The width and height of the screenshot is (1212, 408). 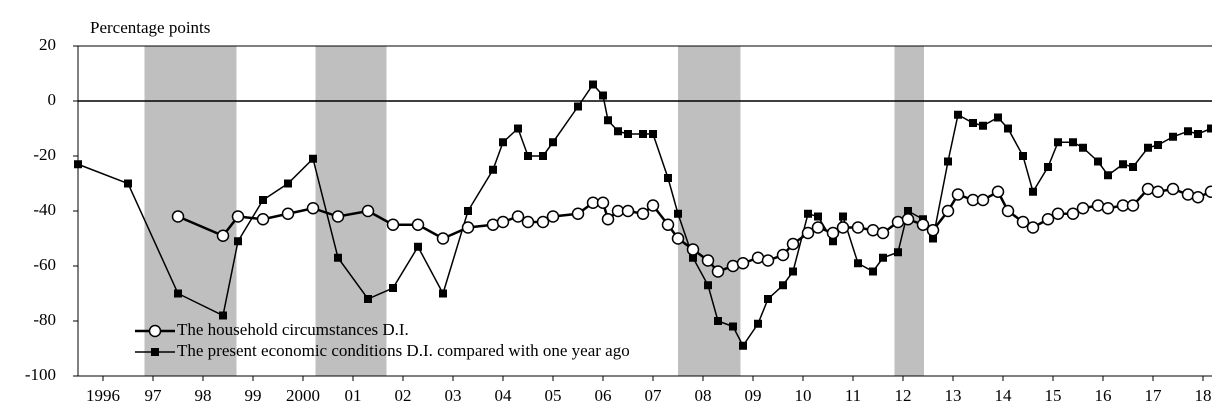 I want to click on x-tick-label: 11, so click(x=853, y=395).